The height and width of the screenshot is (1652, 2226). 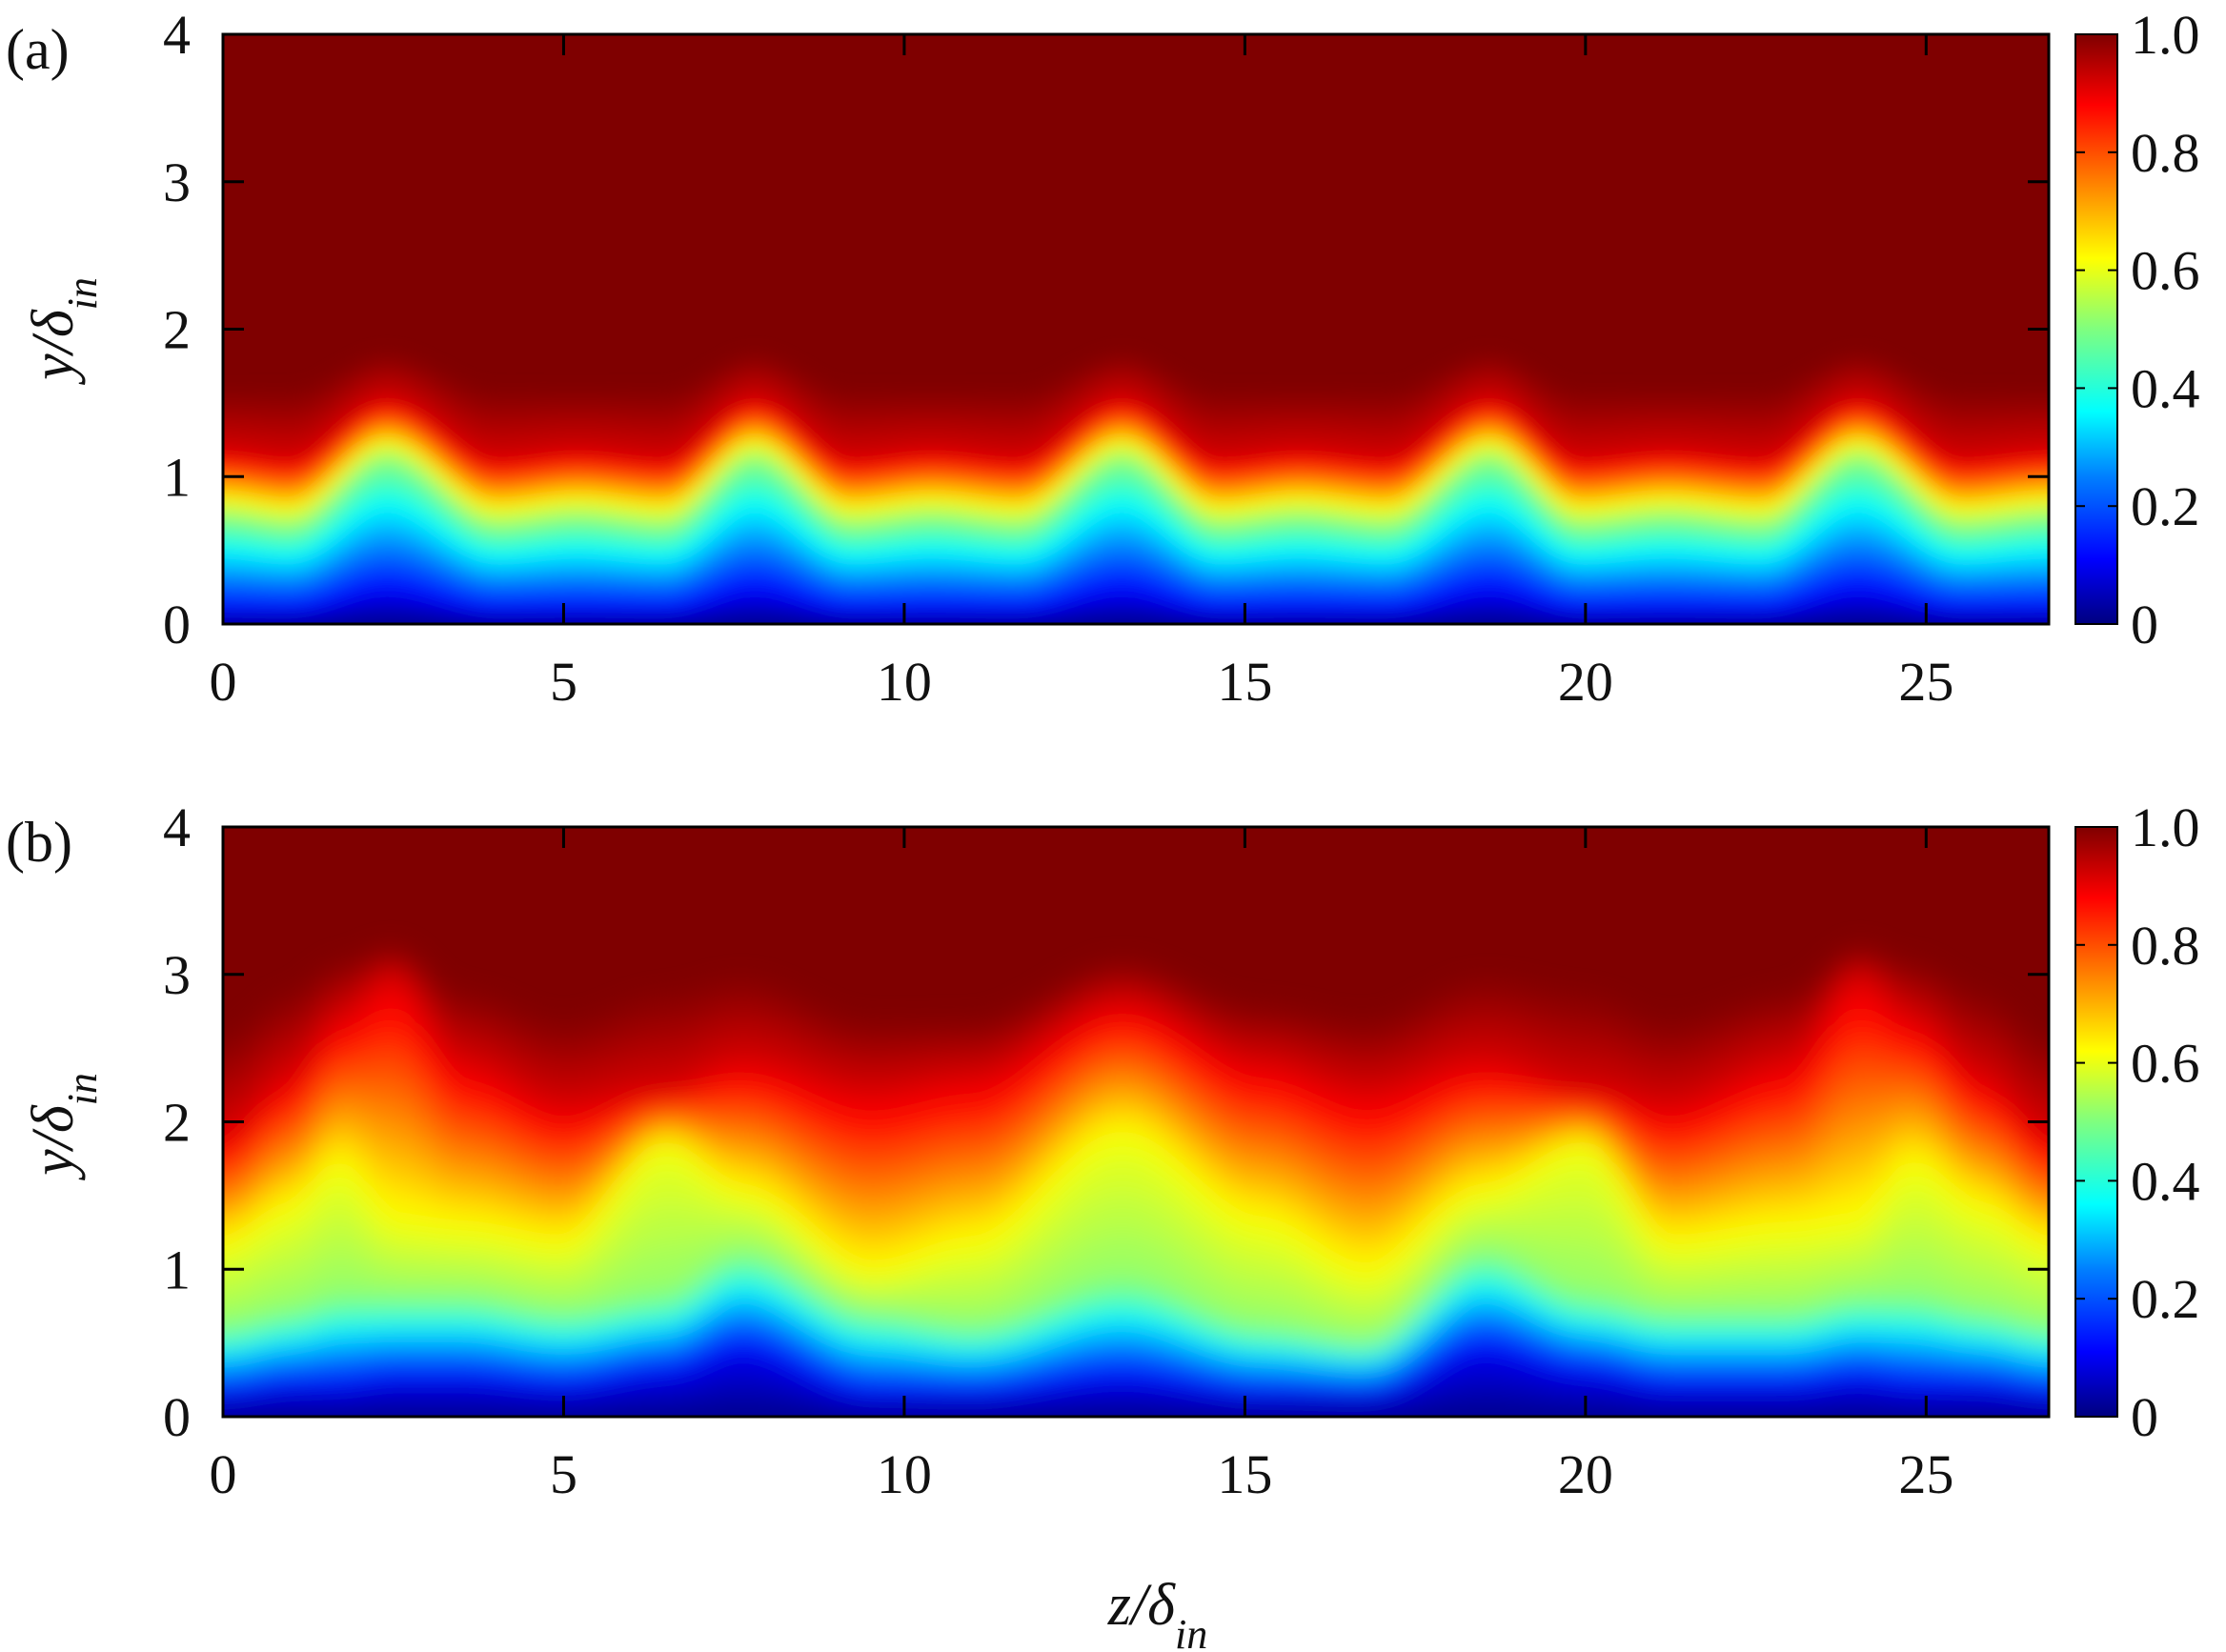 What do you see at coordinates (177, 35) in the screenshot?
I see `panel-a-ytick-label: 4` at bounding box center [177, 35].